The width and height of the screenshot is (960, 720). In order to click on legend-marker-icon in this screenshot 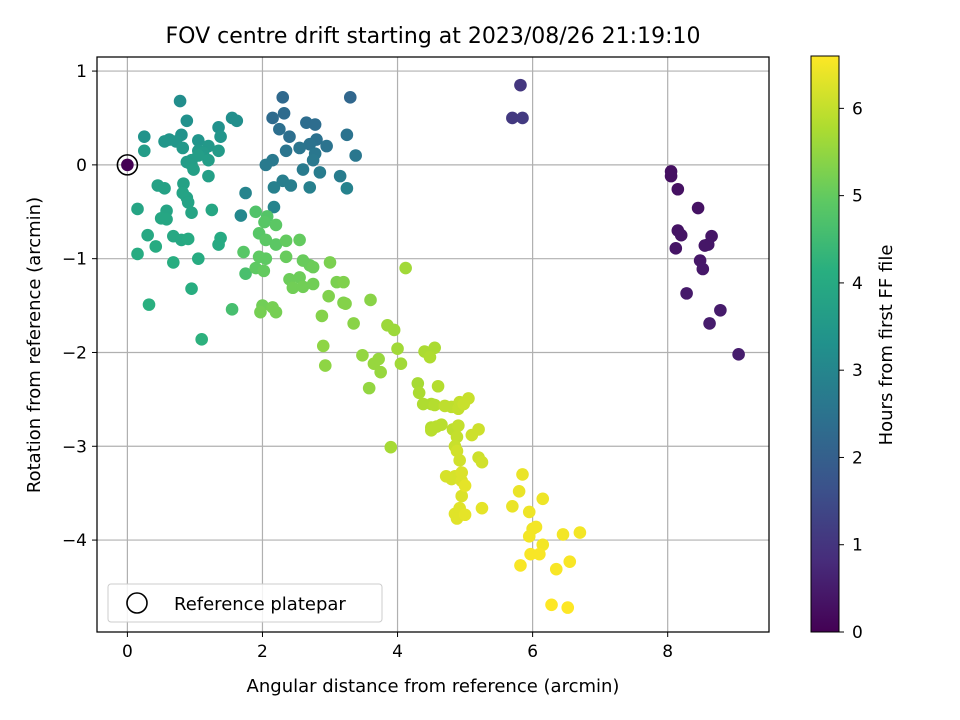, I will do `click(137, 603)`.